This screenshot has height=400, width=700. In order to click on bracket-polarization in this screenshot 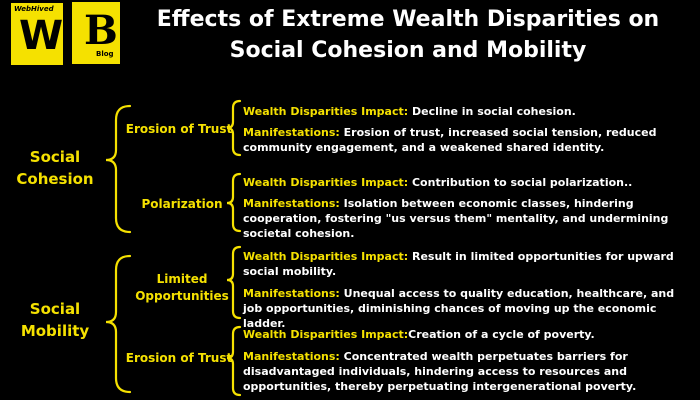, I will do `click(234, 202)`.